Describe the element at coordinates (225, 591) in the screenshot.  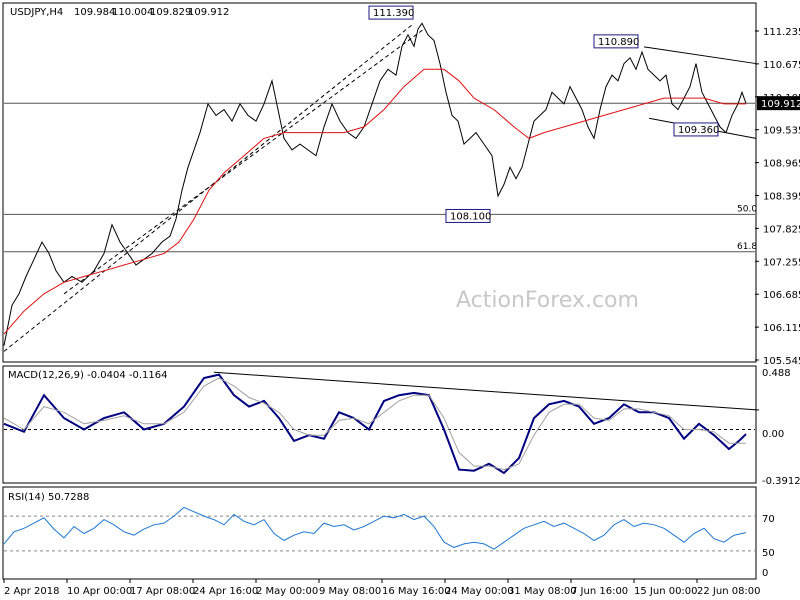
I see `x-tick-label: 24 Apr 16:00` at that location.